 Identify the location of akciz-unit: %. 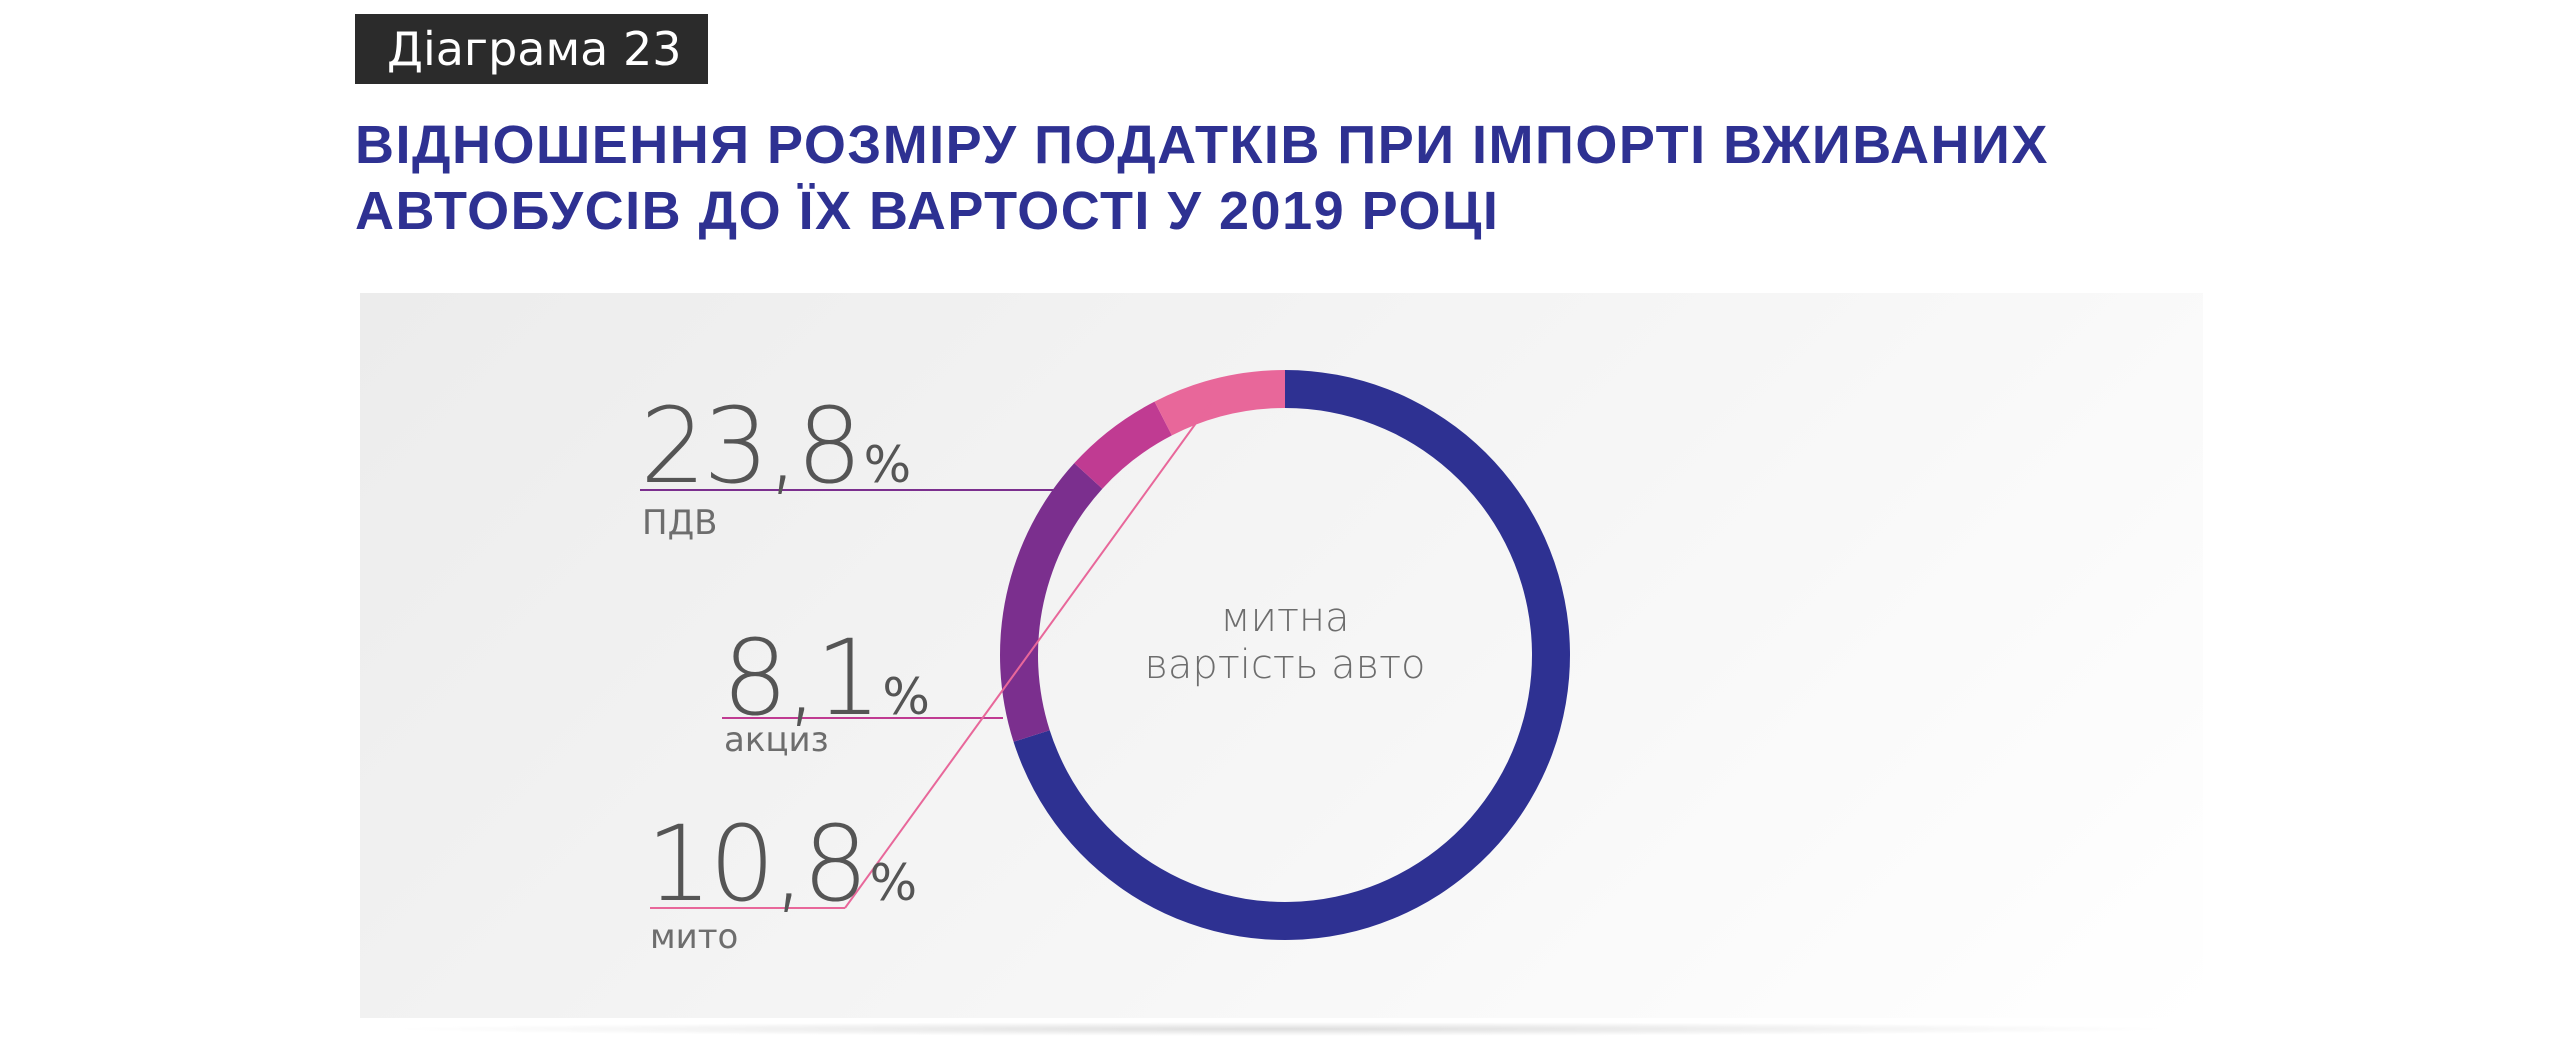
(906, 697).